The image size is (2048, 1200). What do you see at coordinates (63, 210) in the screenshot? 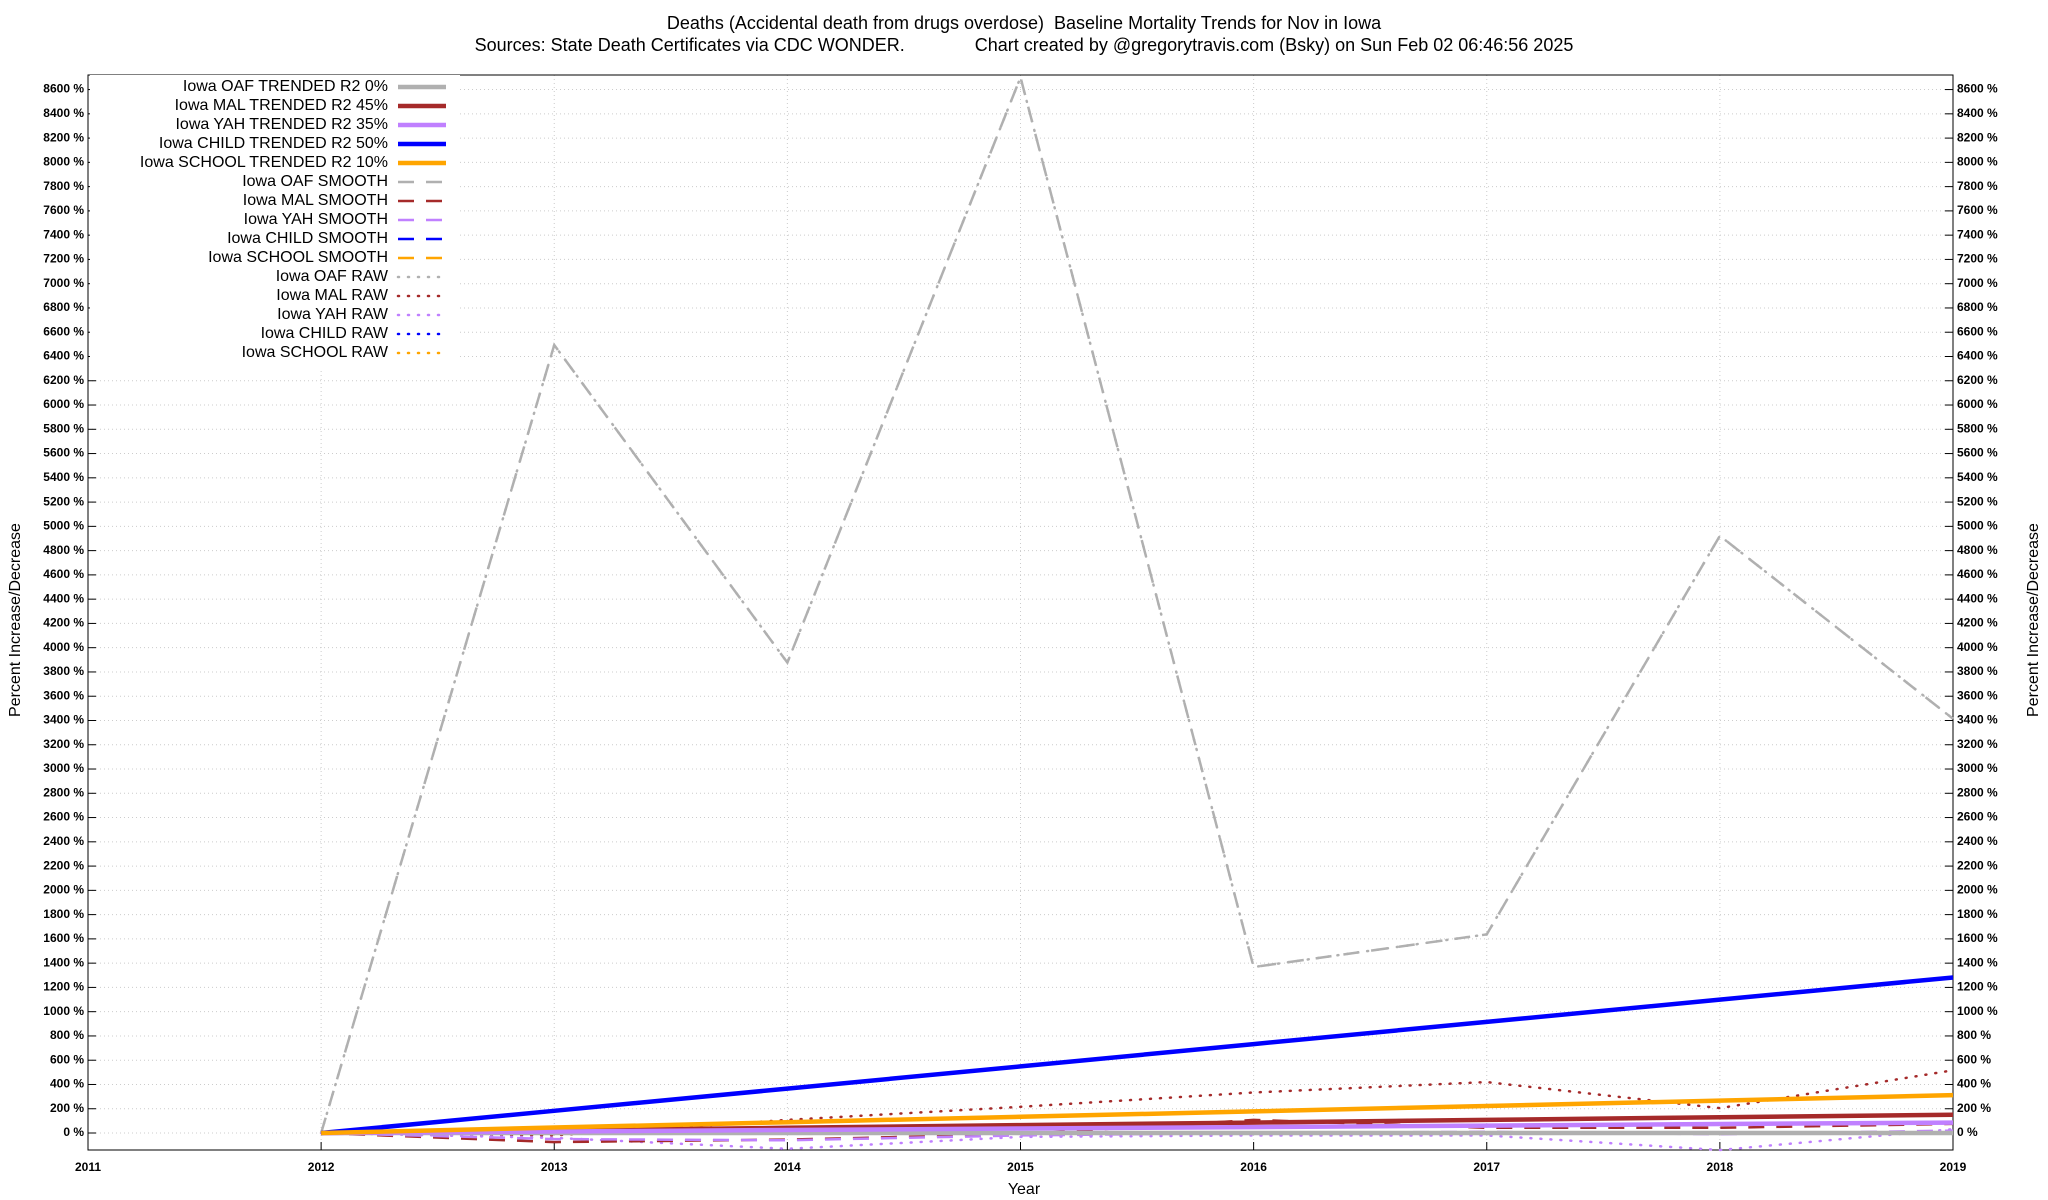
I see `y-tick-label: 7600 %` at bounding box center [63, 210].